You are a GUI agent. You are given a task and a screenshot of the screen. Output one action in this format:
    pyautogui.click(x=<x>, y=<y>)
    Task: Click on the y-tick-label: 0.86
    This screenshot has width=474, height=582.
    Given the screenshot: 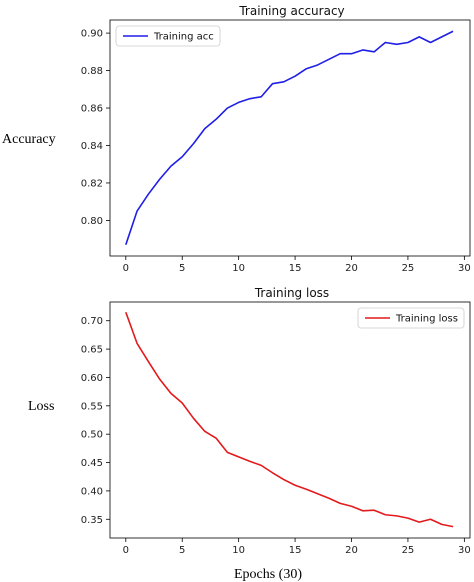 What is the action you would take?
    pyautogui.click(x=92, y=109)
    